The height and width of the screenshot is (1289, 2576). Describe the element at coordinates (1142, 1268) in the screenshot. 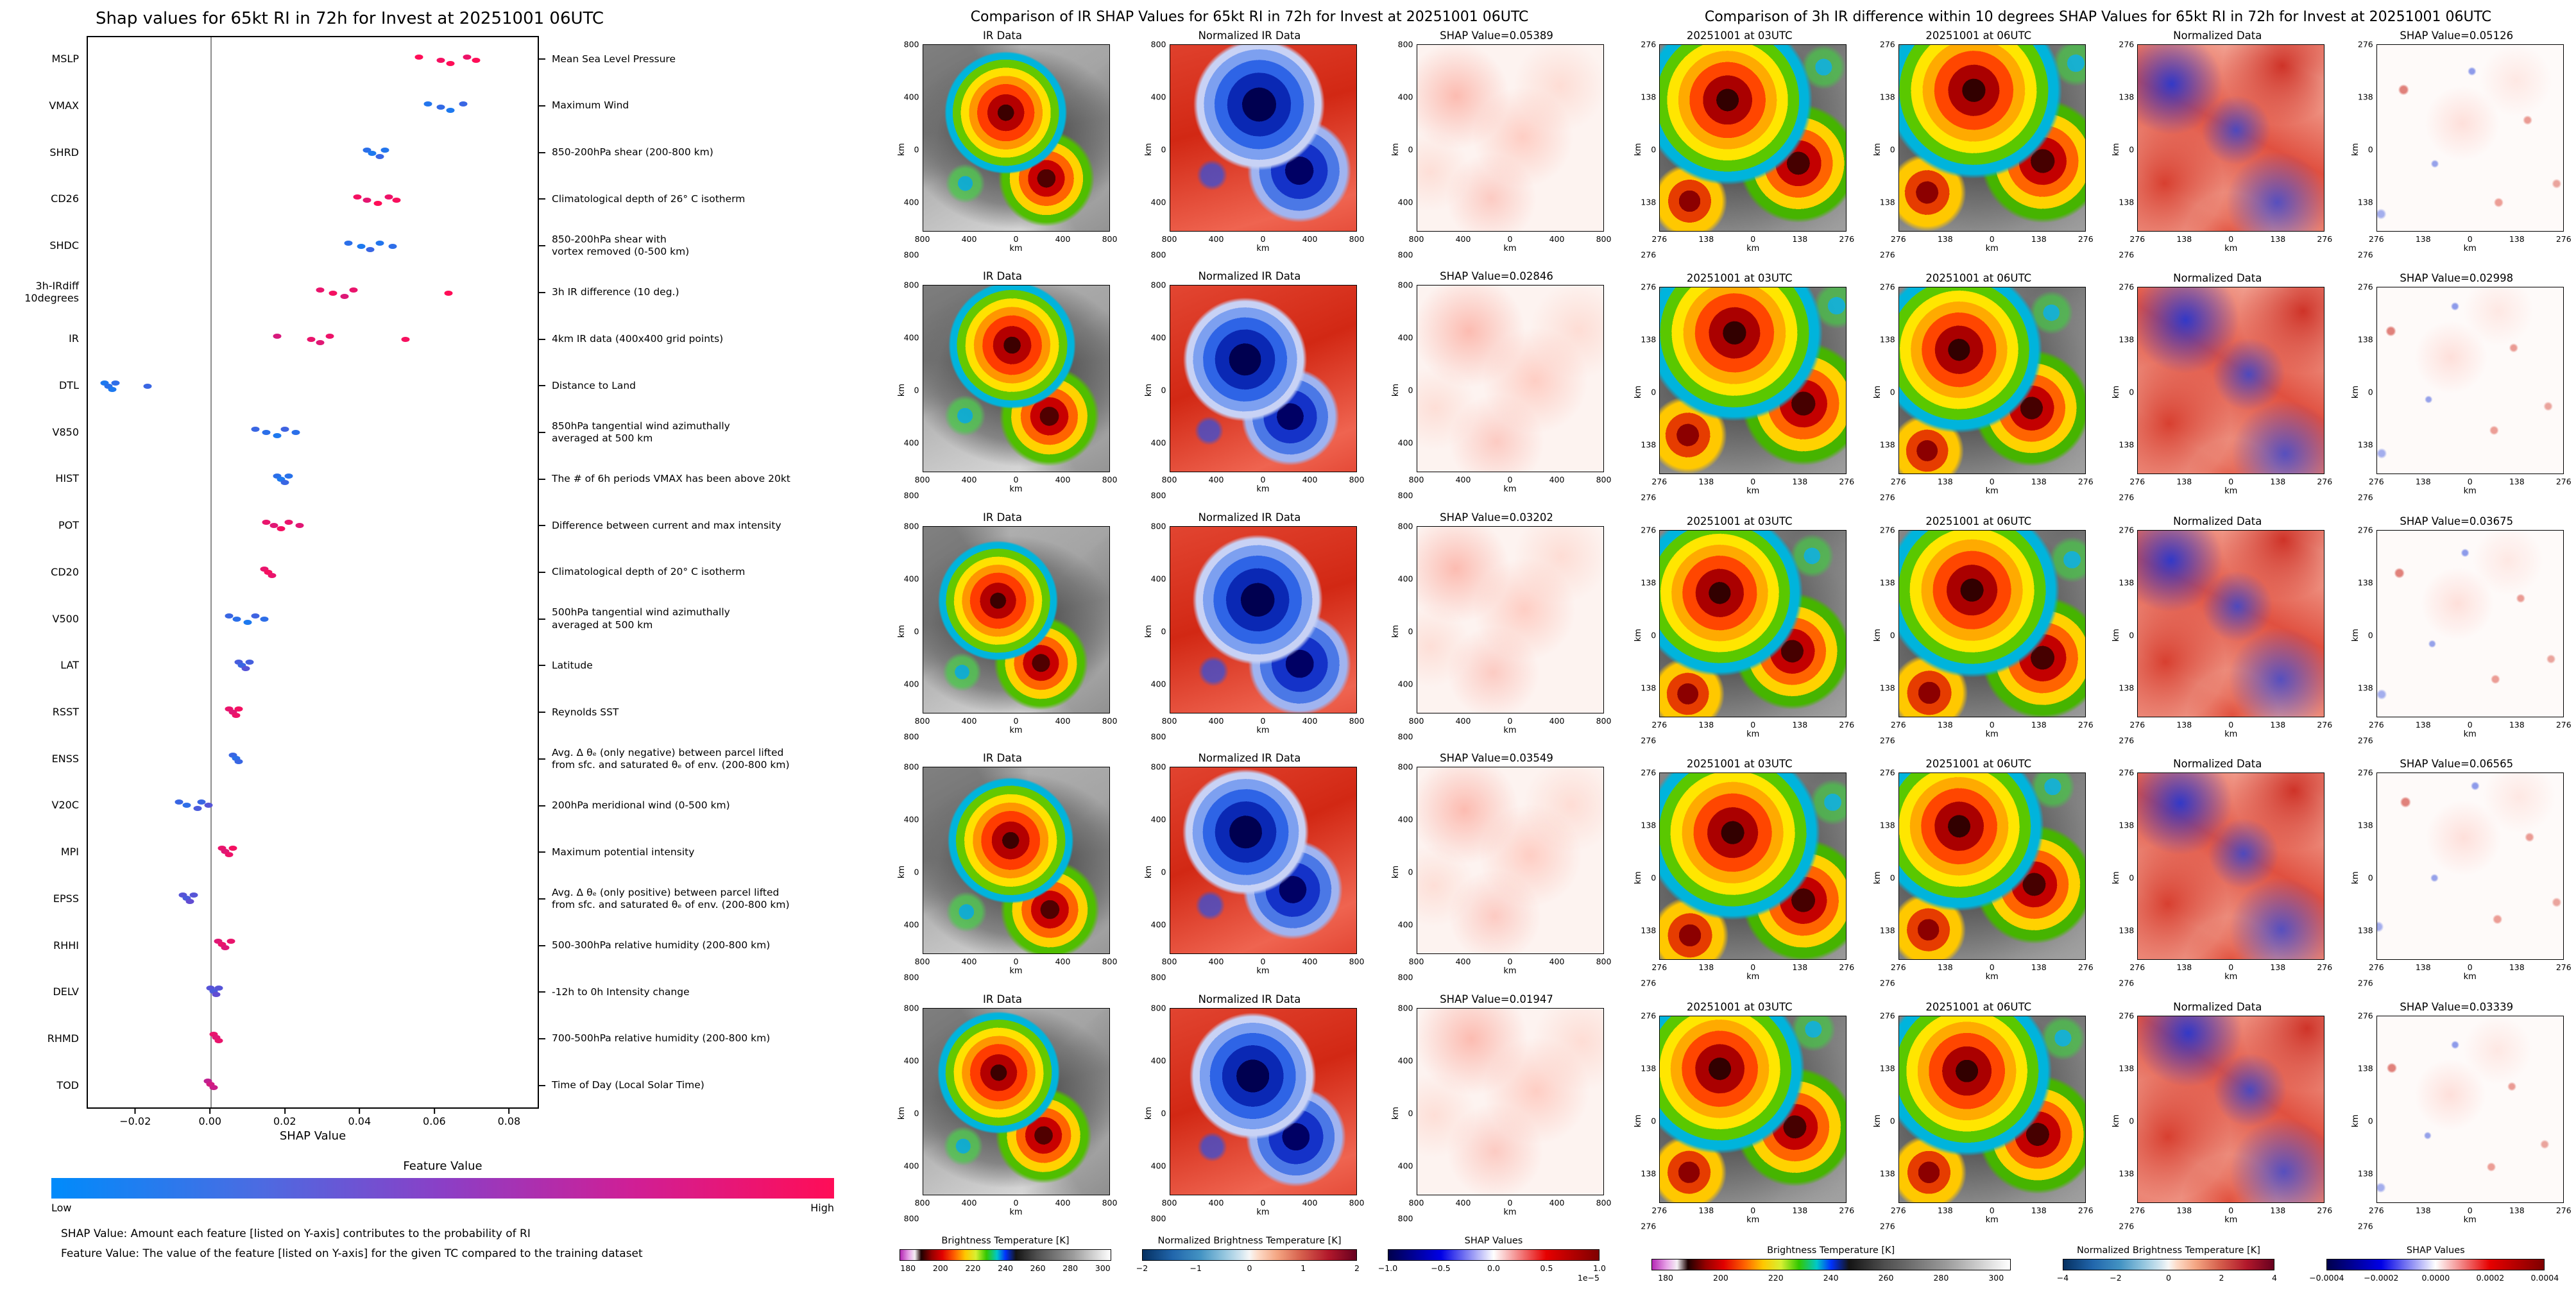

I see `colorbar-tick-label: −2` at that location.